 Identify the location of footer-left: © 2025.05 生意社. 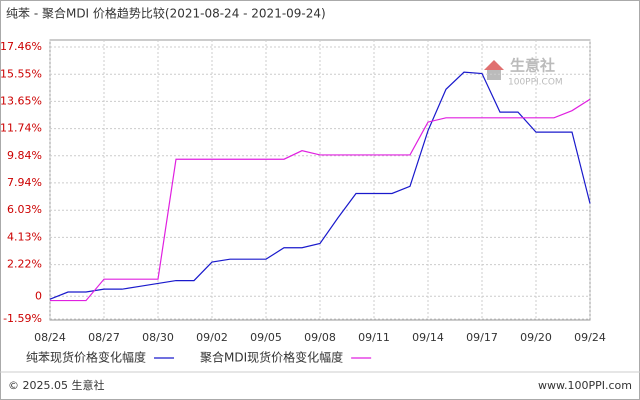
(56, 385).